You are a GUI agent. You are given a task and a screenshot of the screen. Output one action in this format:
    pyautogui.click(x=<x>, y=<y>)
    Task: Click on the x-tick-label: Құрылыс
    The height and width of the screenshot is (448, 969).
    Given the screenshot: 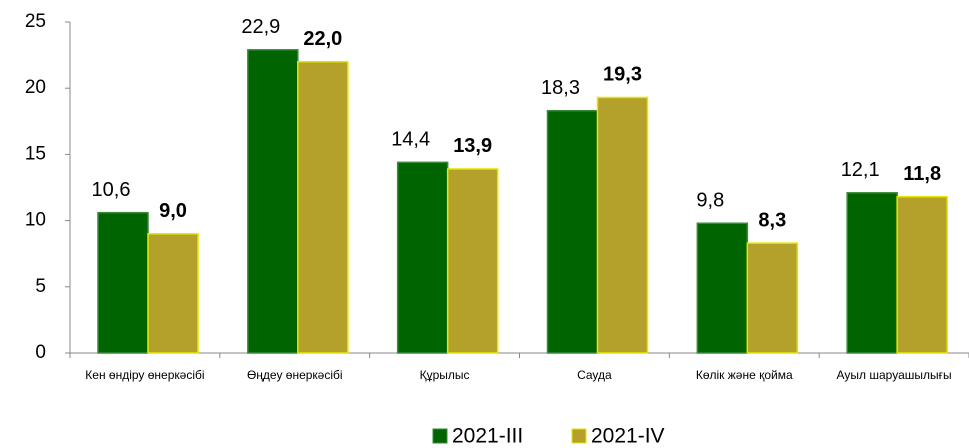 What is the action you would take?
    pyautogui.click(x=445, y=375)
    